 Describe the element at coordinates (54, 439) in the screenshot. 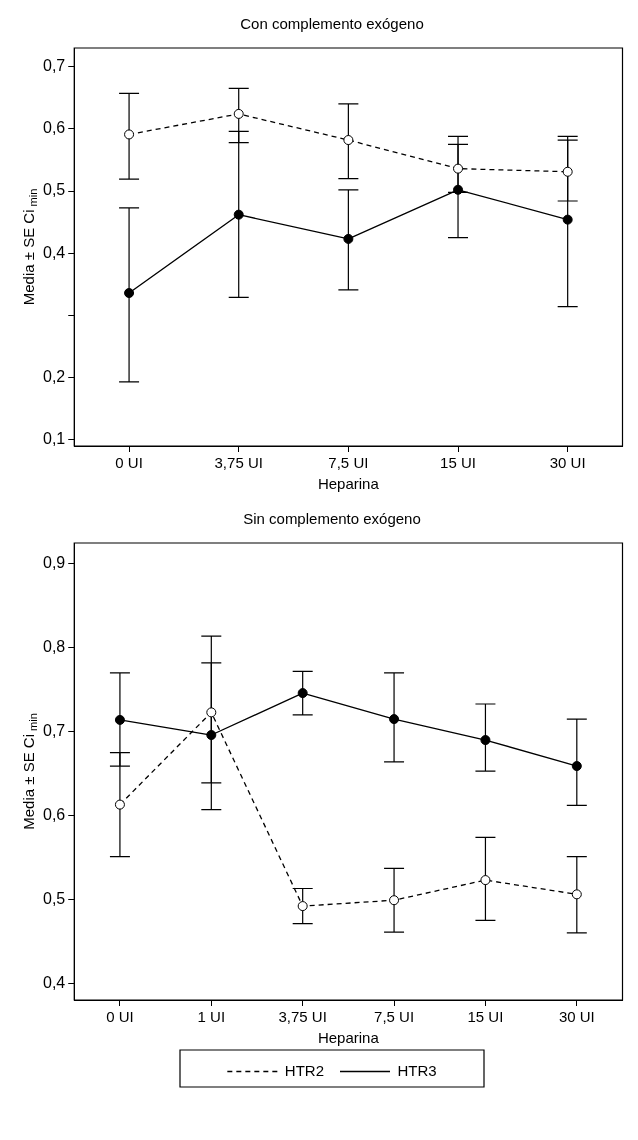

I see `y-tick-label: 0,1` at that location.